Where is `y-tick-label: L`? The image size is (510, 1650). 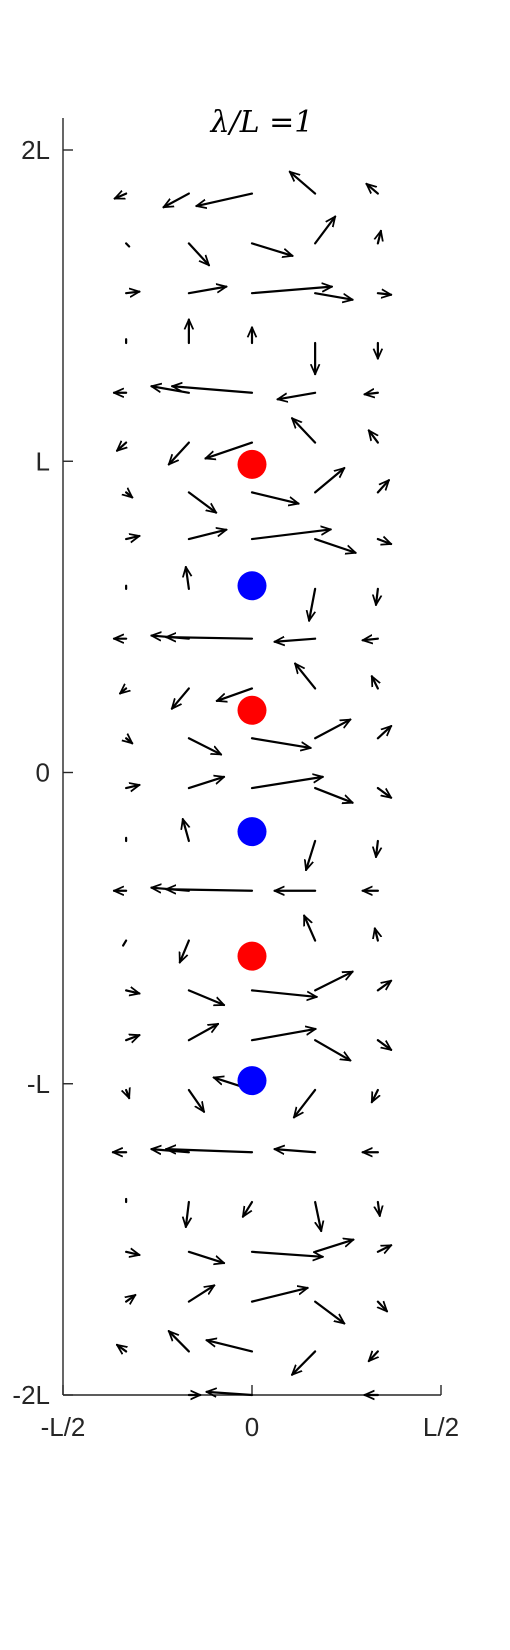 y-tick-label: L is located at coordinates (43, 461).